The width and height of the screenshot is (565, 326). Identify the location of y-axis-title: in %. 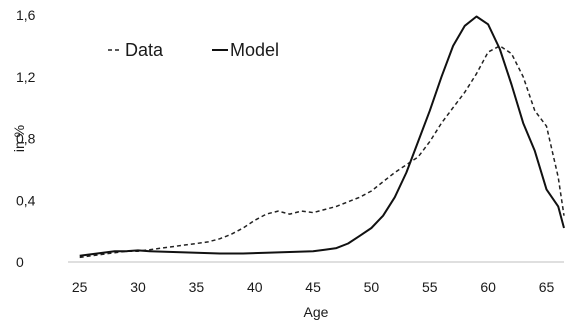
(19, 138).